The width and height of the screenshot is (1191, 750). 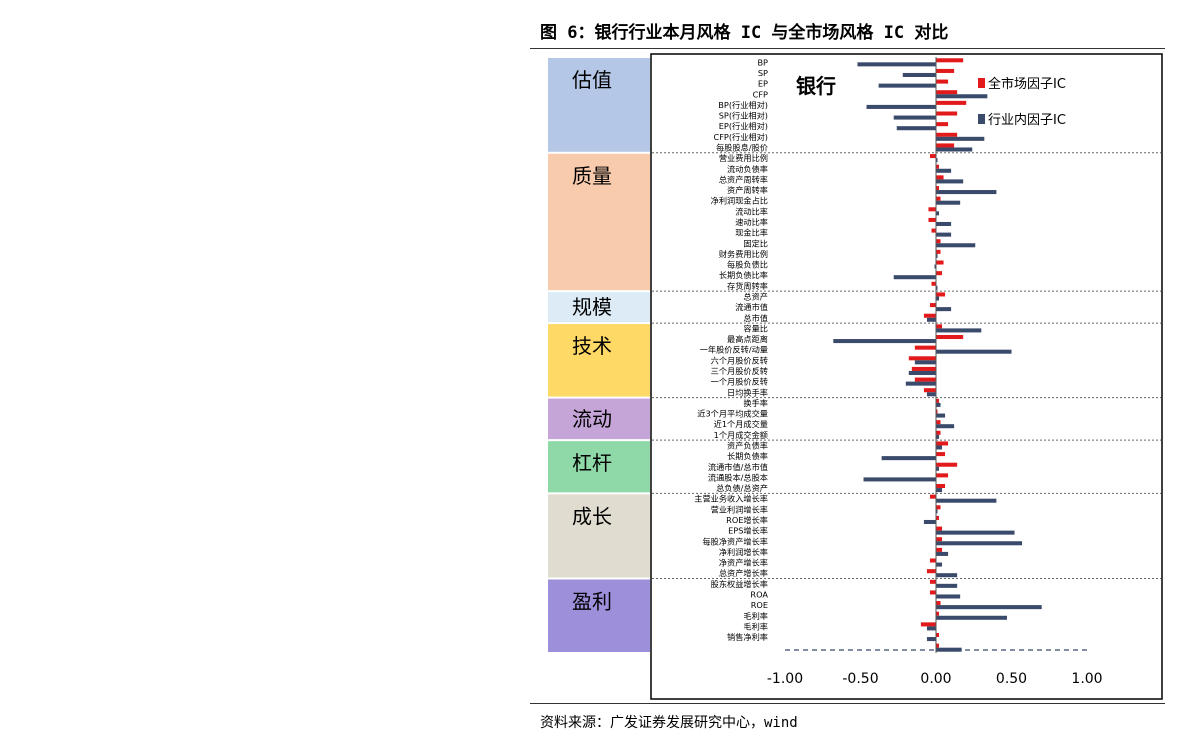 I want to click on legend-swatch-industry, so click(x=981, y=119).